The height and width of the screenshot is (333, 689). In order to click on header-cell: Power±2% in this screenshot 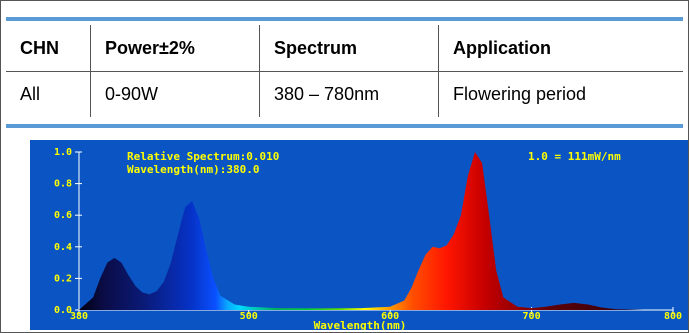, I will do `click(175, 48)`.